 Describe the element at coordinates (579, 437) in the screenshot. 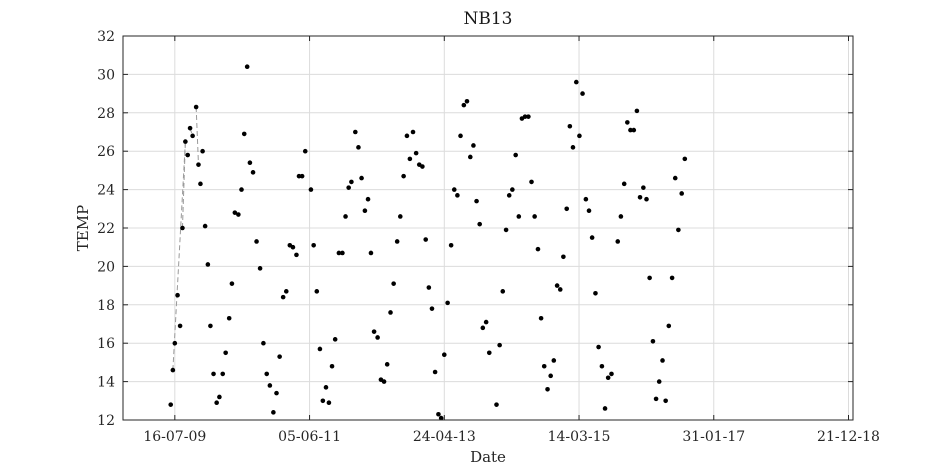

I see `x-tick-label: 14-03-15` at that location.